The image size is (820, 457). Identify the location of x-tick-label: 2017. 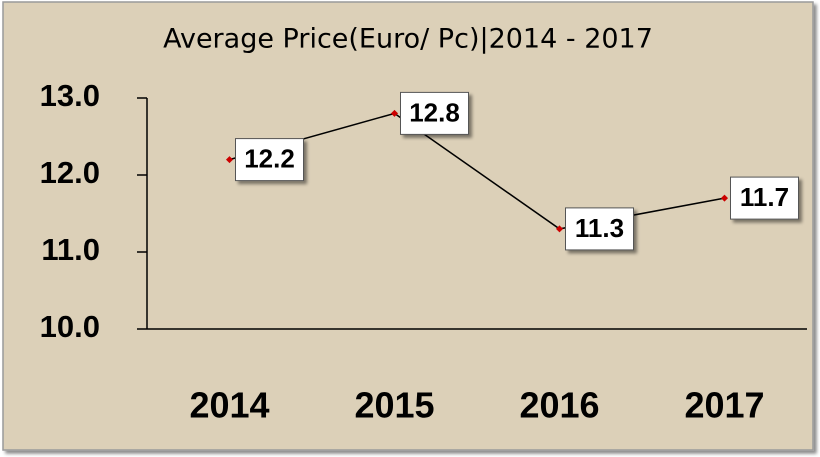
(724, 405).